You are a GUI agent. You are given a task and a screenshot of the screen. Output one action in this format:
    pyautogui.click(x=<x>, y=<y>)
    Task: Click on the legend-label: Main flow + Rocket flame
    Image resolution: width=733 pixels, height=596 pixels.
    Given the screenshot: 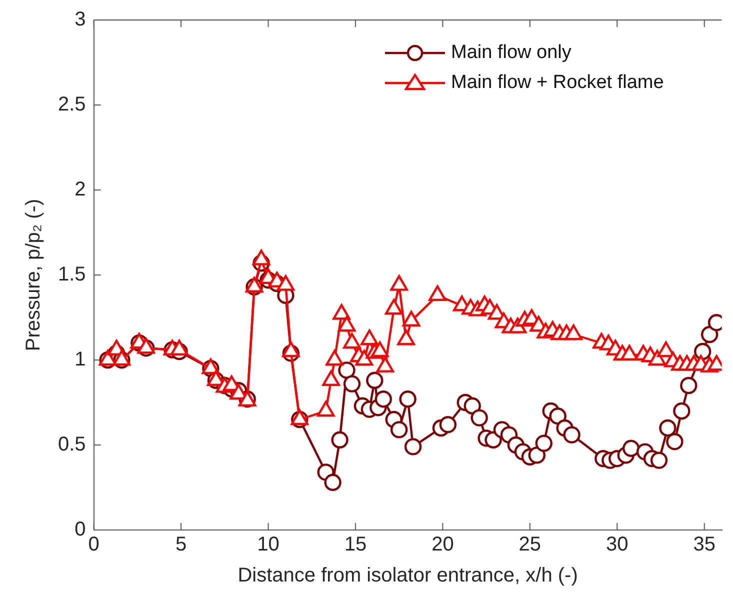 What is the action you would take?
    pyautogui.click(x=557, y=83)
    